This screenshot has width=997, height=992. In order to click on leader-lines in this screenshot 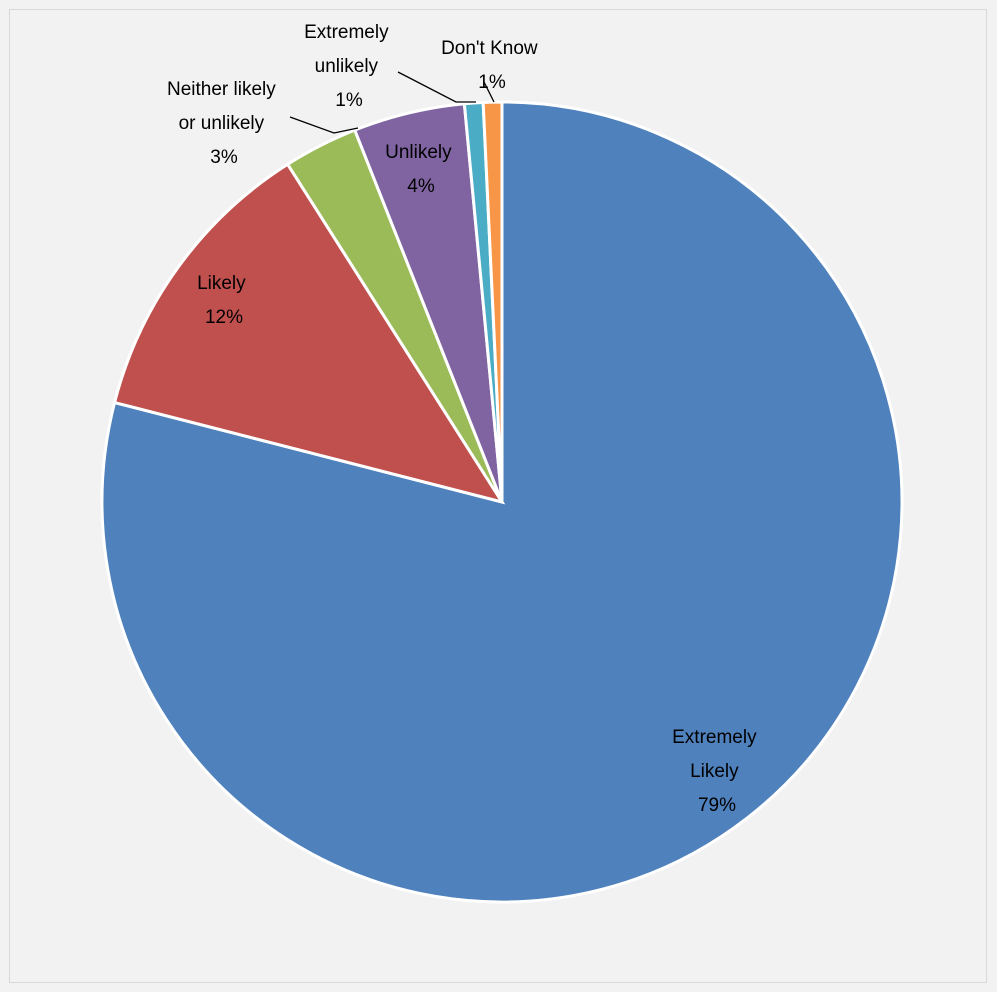, I will do `click(392, 102)`.